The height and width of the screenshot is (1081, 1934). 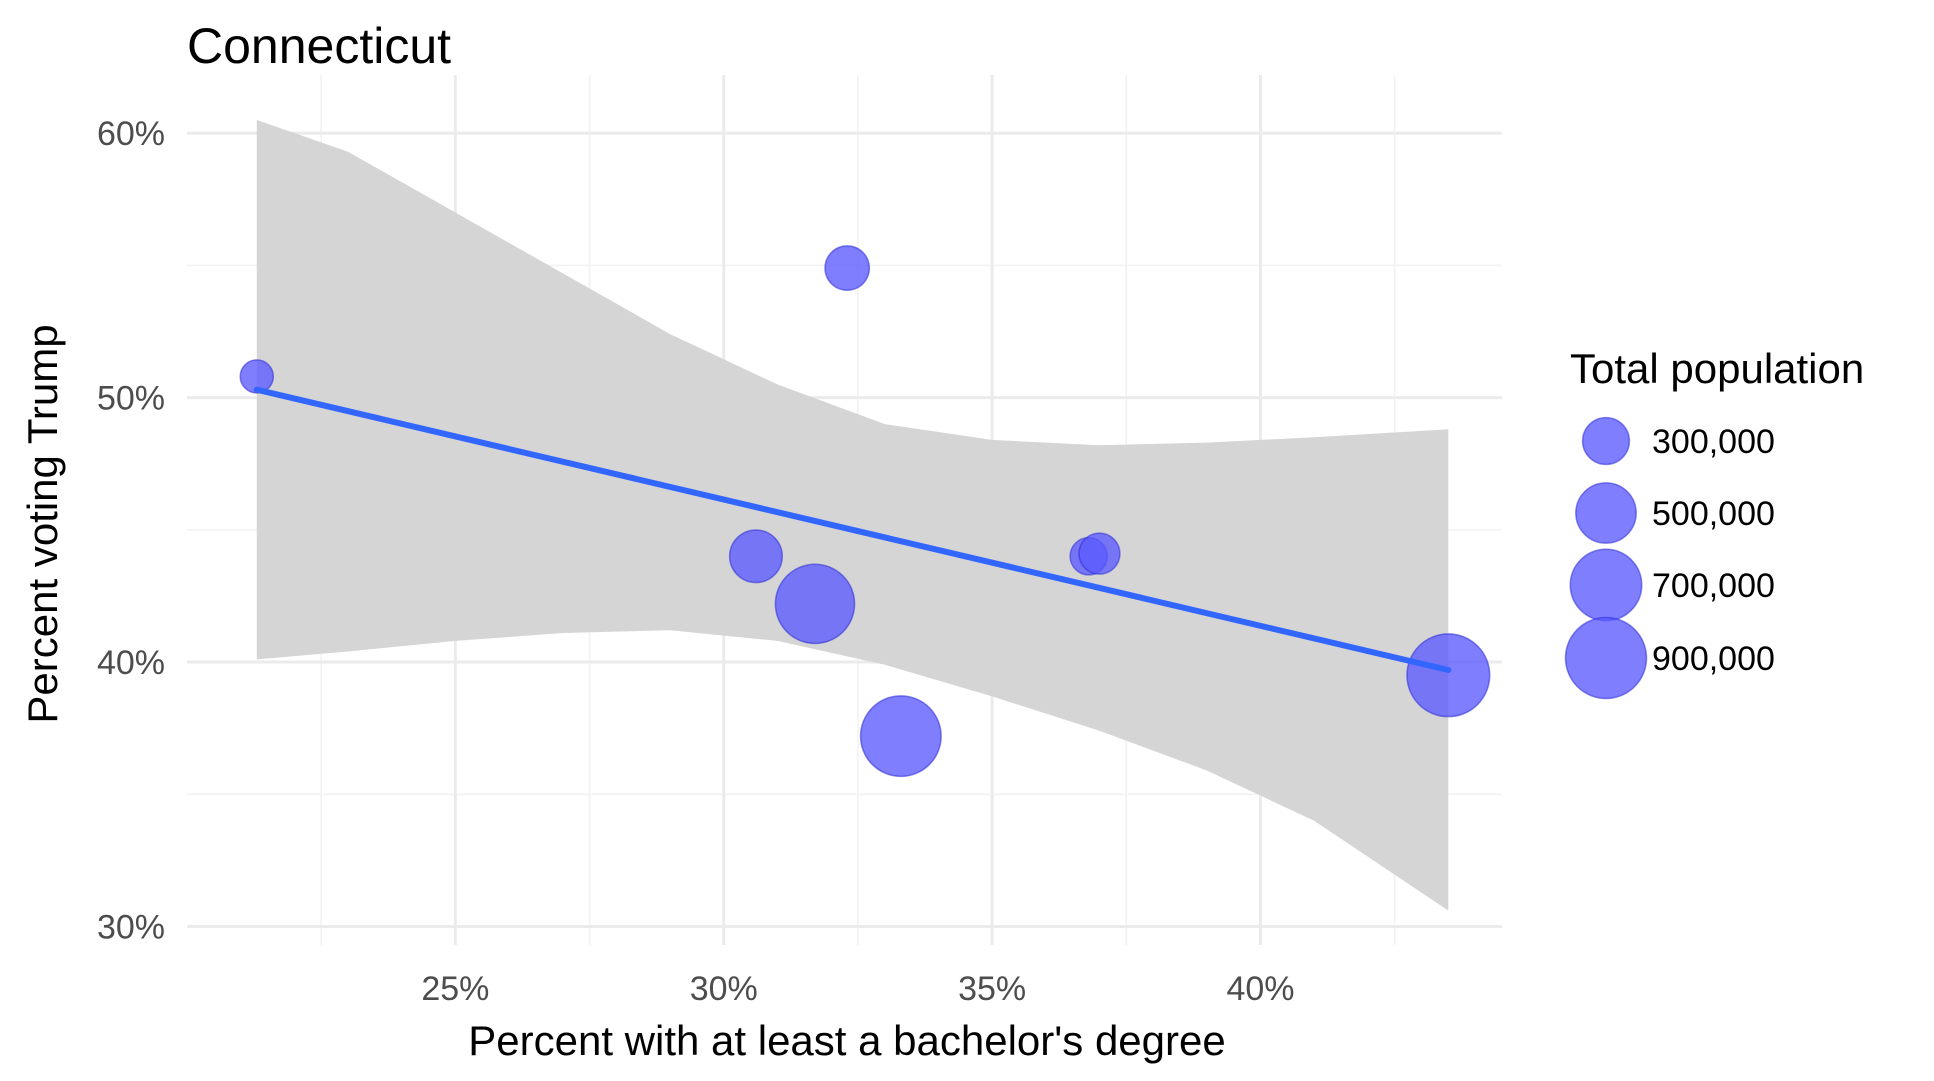 What do you see at coordinates (131, 399) in the screenshot?
I see `y-tick-label: 50%` at bounding box center [131, 399].